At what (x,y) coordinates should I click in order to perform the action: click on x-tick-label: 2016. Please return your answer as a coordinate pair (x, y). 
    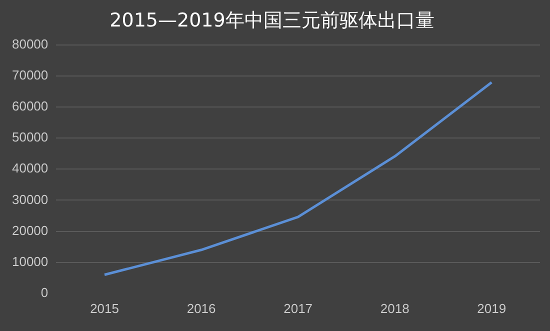
    Looking at the image, I should click on (201, 308).